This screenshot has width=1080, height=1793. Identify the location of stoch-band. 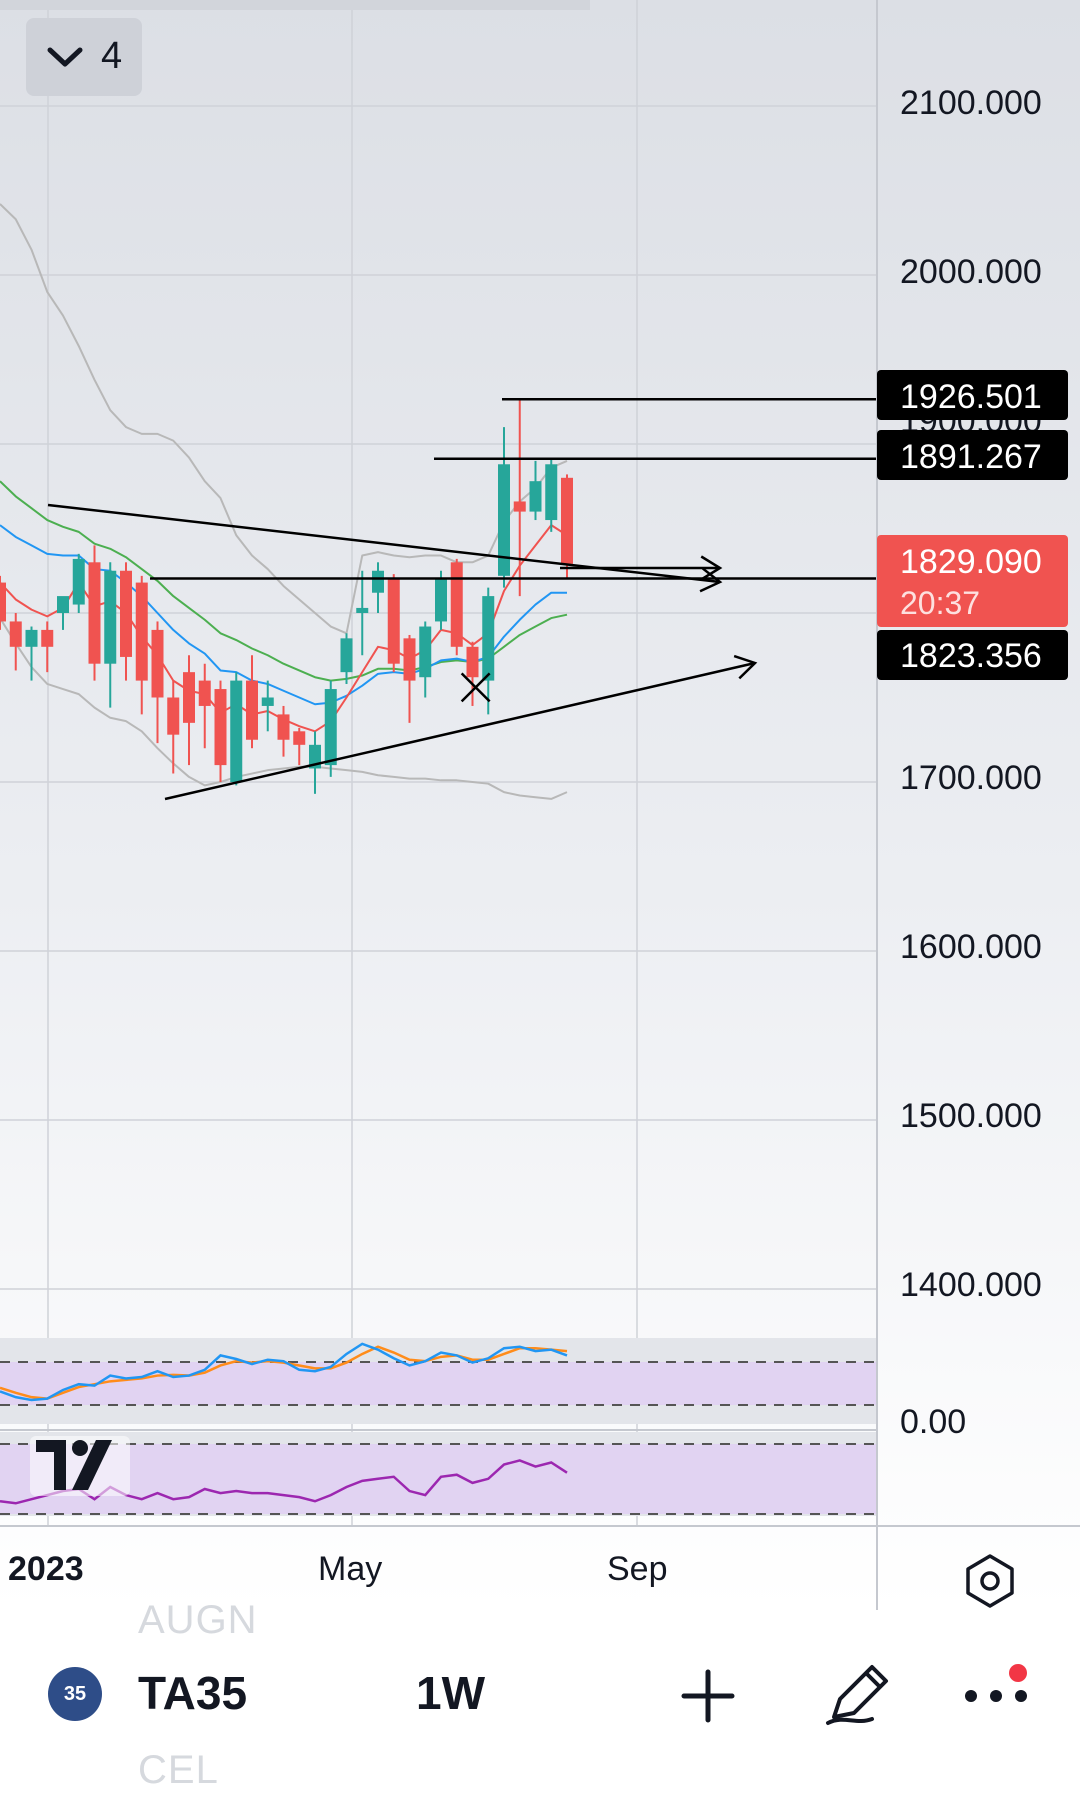
(438, 1383).